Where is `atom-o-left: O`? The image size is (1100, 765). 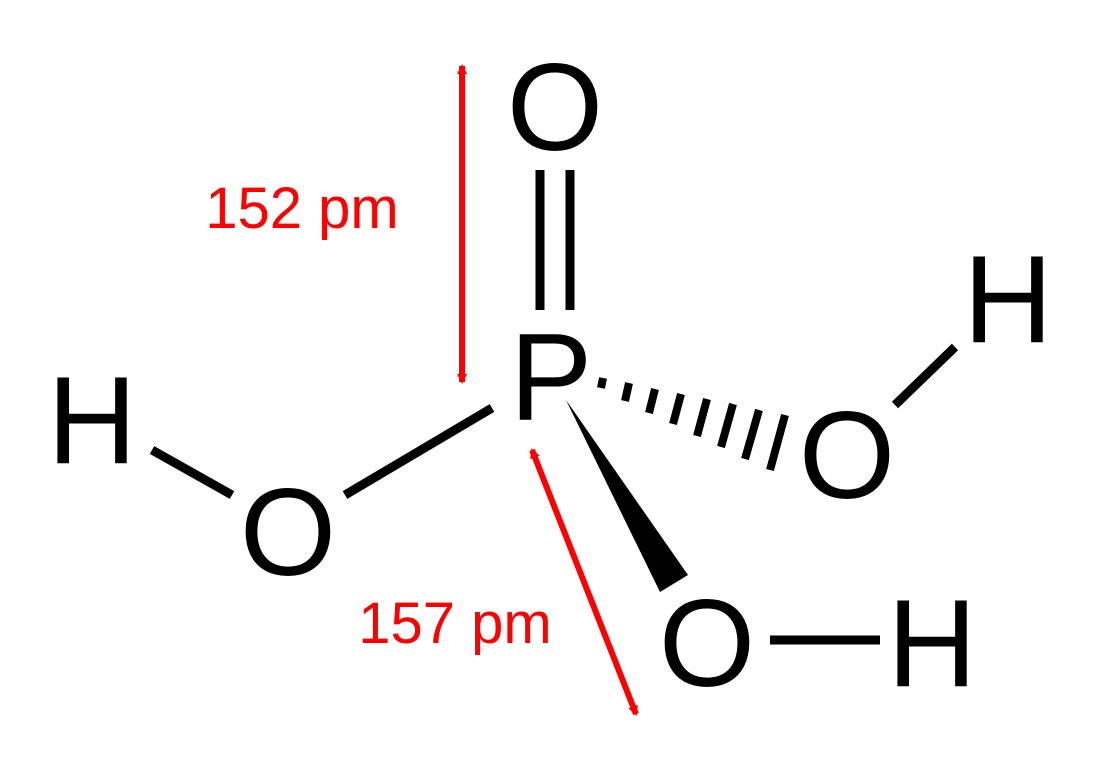
atom-o-left: O is located at coordinates (288, 533).